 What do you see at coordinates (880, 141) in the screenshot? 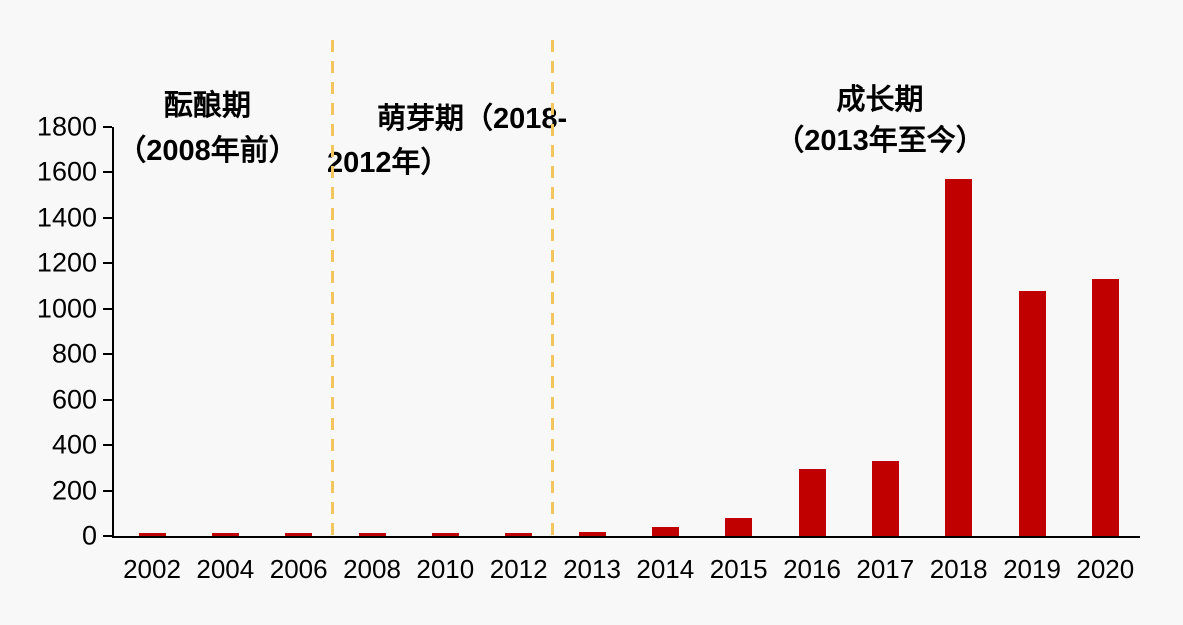
I see `annotation-stage-growth-line2: （2013年至今）` at bounding box center [880, 141].